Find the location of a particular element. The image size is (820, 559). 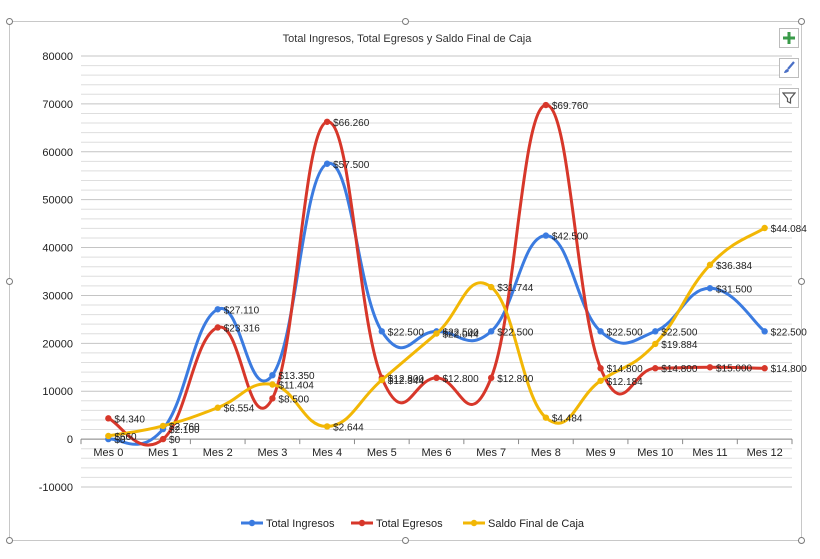

brush-icon is located at coordinates (789, 67).